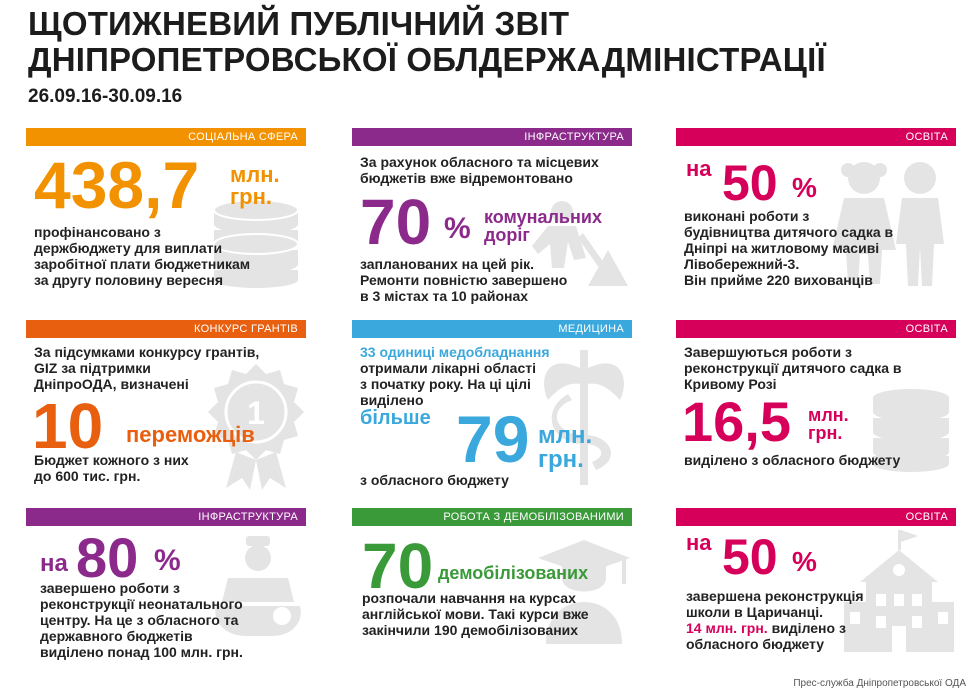  What do you see at coordinates (166, 329) in the screenshot?
I see `category-bar: КОНКУРС ГРАНТІВ` at bounding box center [166, 329].